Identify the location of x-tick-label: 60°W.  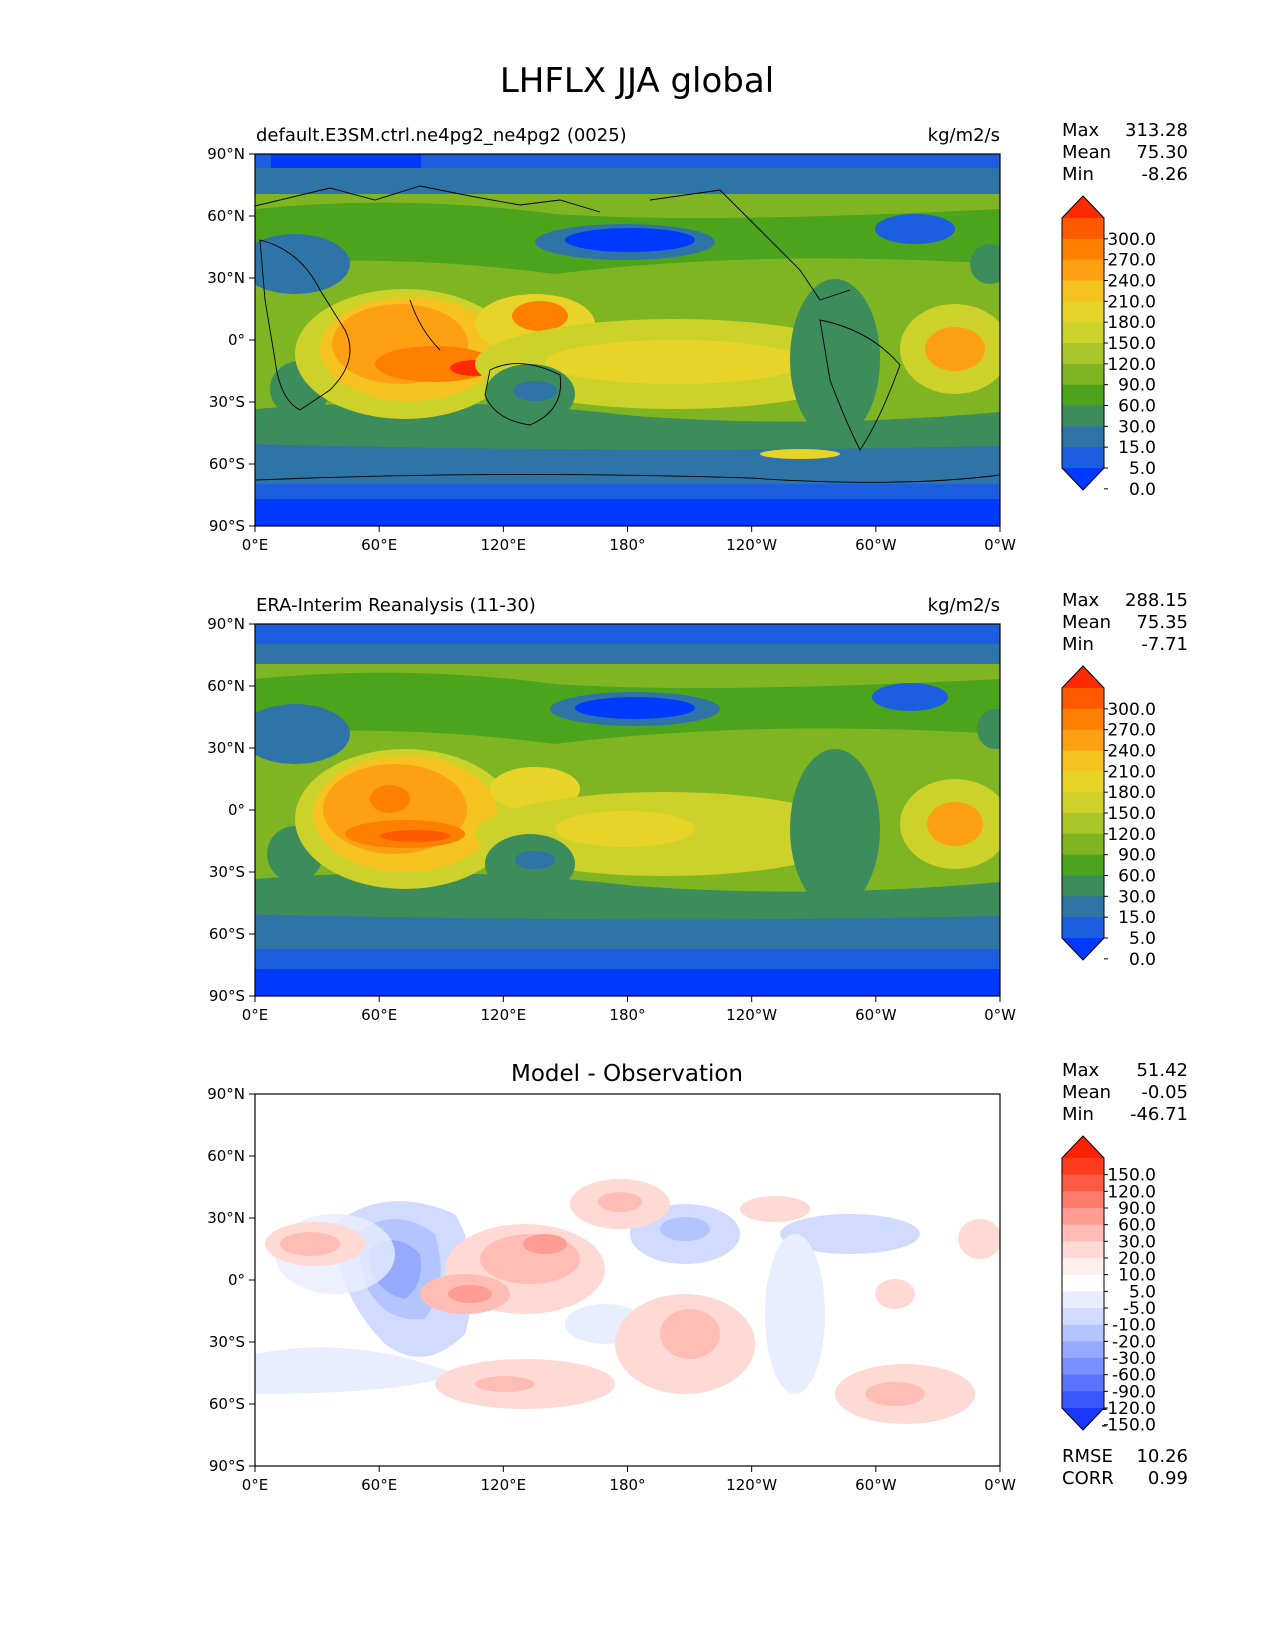
(876, 1485).